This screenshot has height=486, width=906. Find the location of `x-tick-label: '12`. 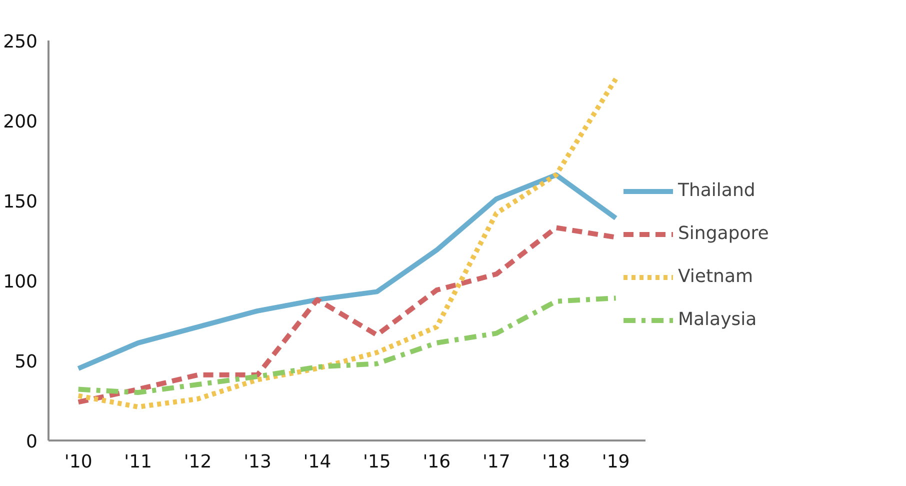

x-tick-label: '12 is located at coordinates (198, 462).